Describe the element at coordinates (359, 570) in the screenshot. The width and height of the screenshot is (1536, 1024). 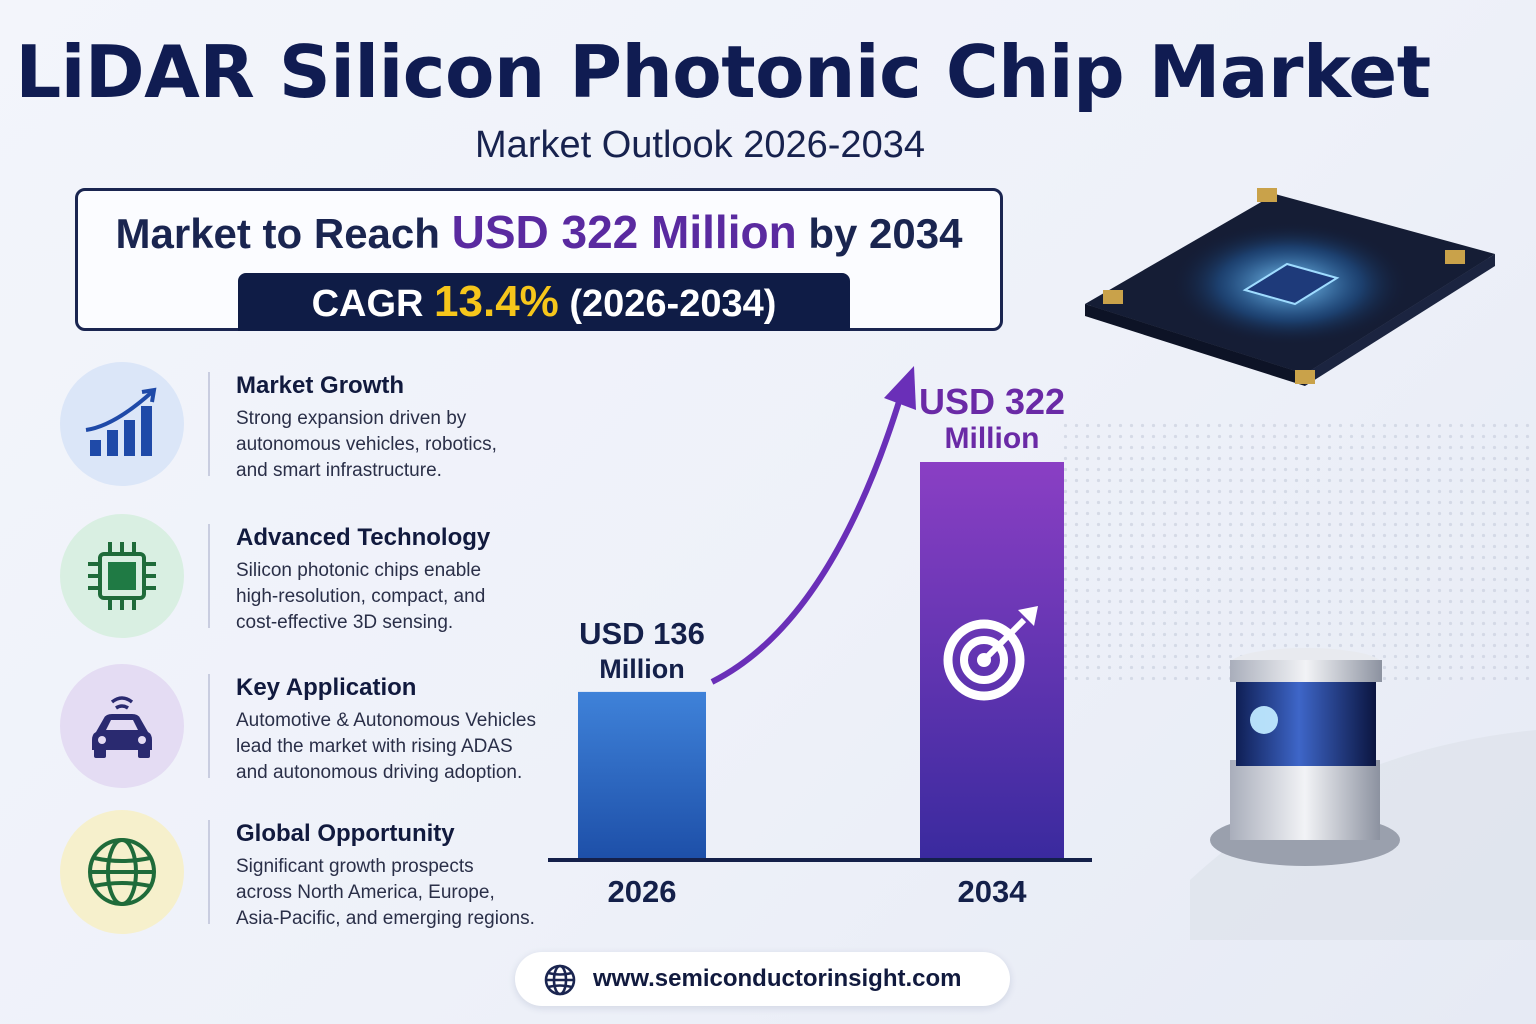
I see `feature-desc-line: Silicon photonic chips enable` at that location.